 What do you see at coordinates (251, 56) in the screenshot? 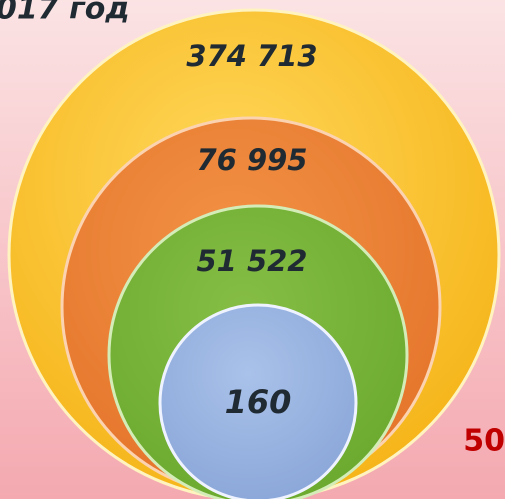
I see `node-label: 374 713` at bounding box center [251, 56].